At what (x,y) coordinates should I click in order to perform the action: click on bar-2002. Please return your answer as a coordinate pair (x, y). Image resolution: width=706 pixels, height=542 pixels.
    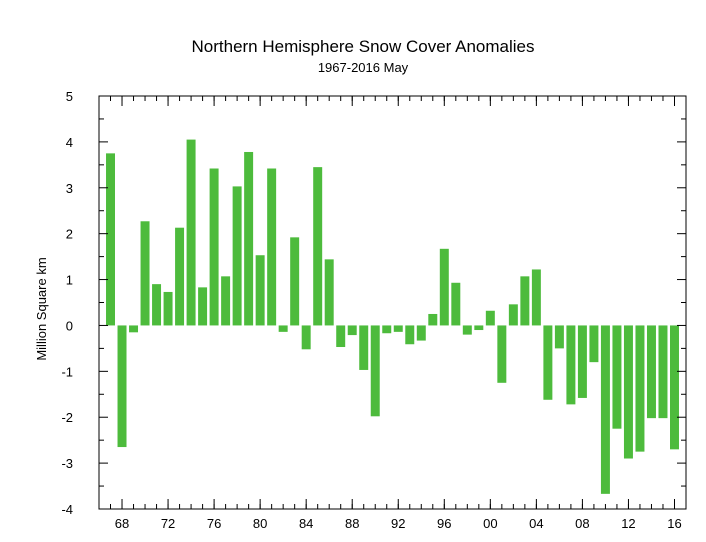
    Looking at the image, I should click on (513, 315).